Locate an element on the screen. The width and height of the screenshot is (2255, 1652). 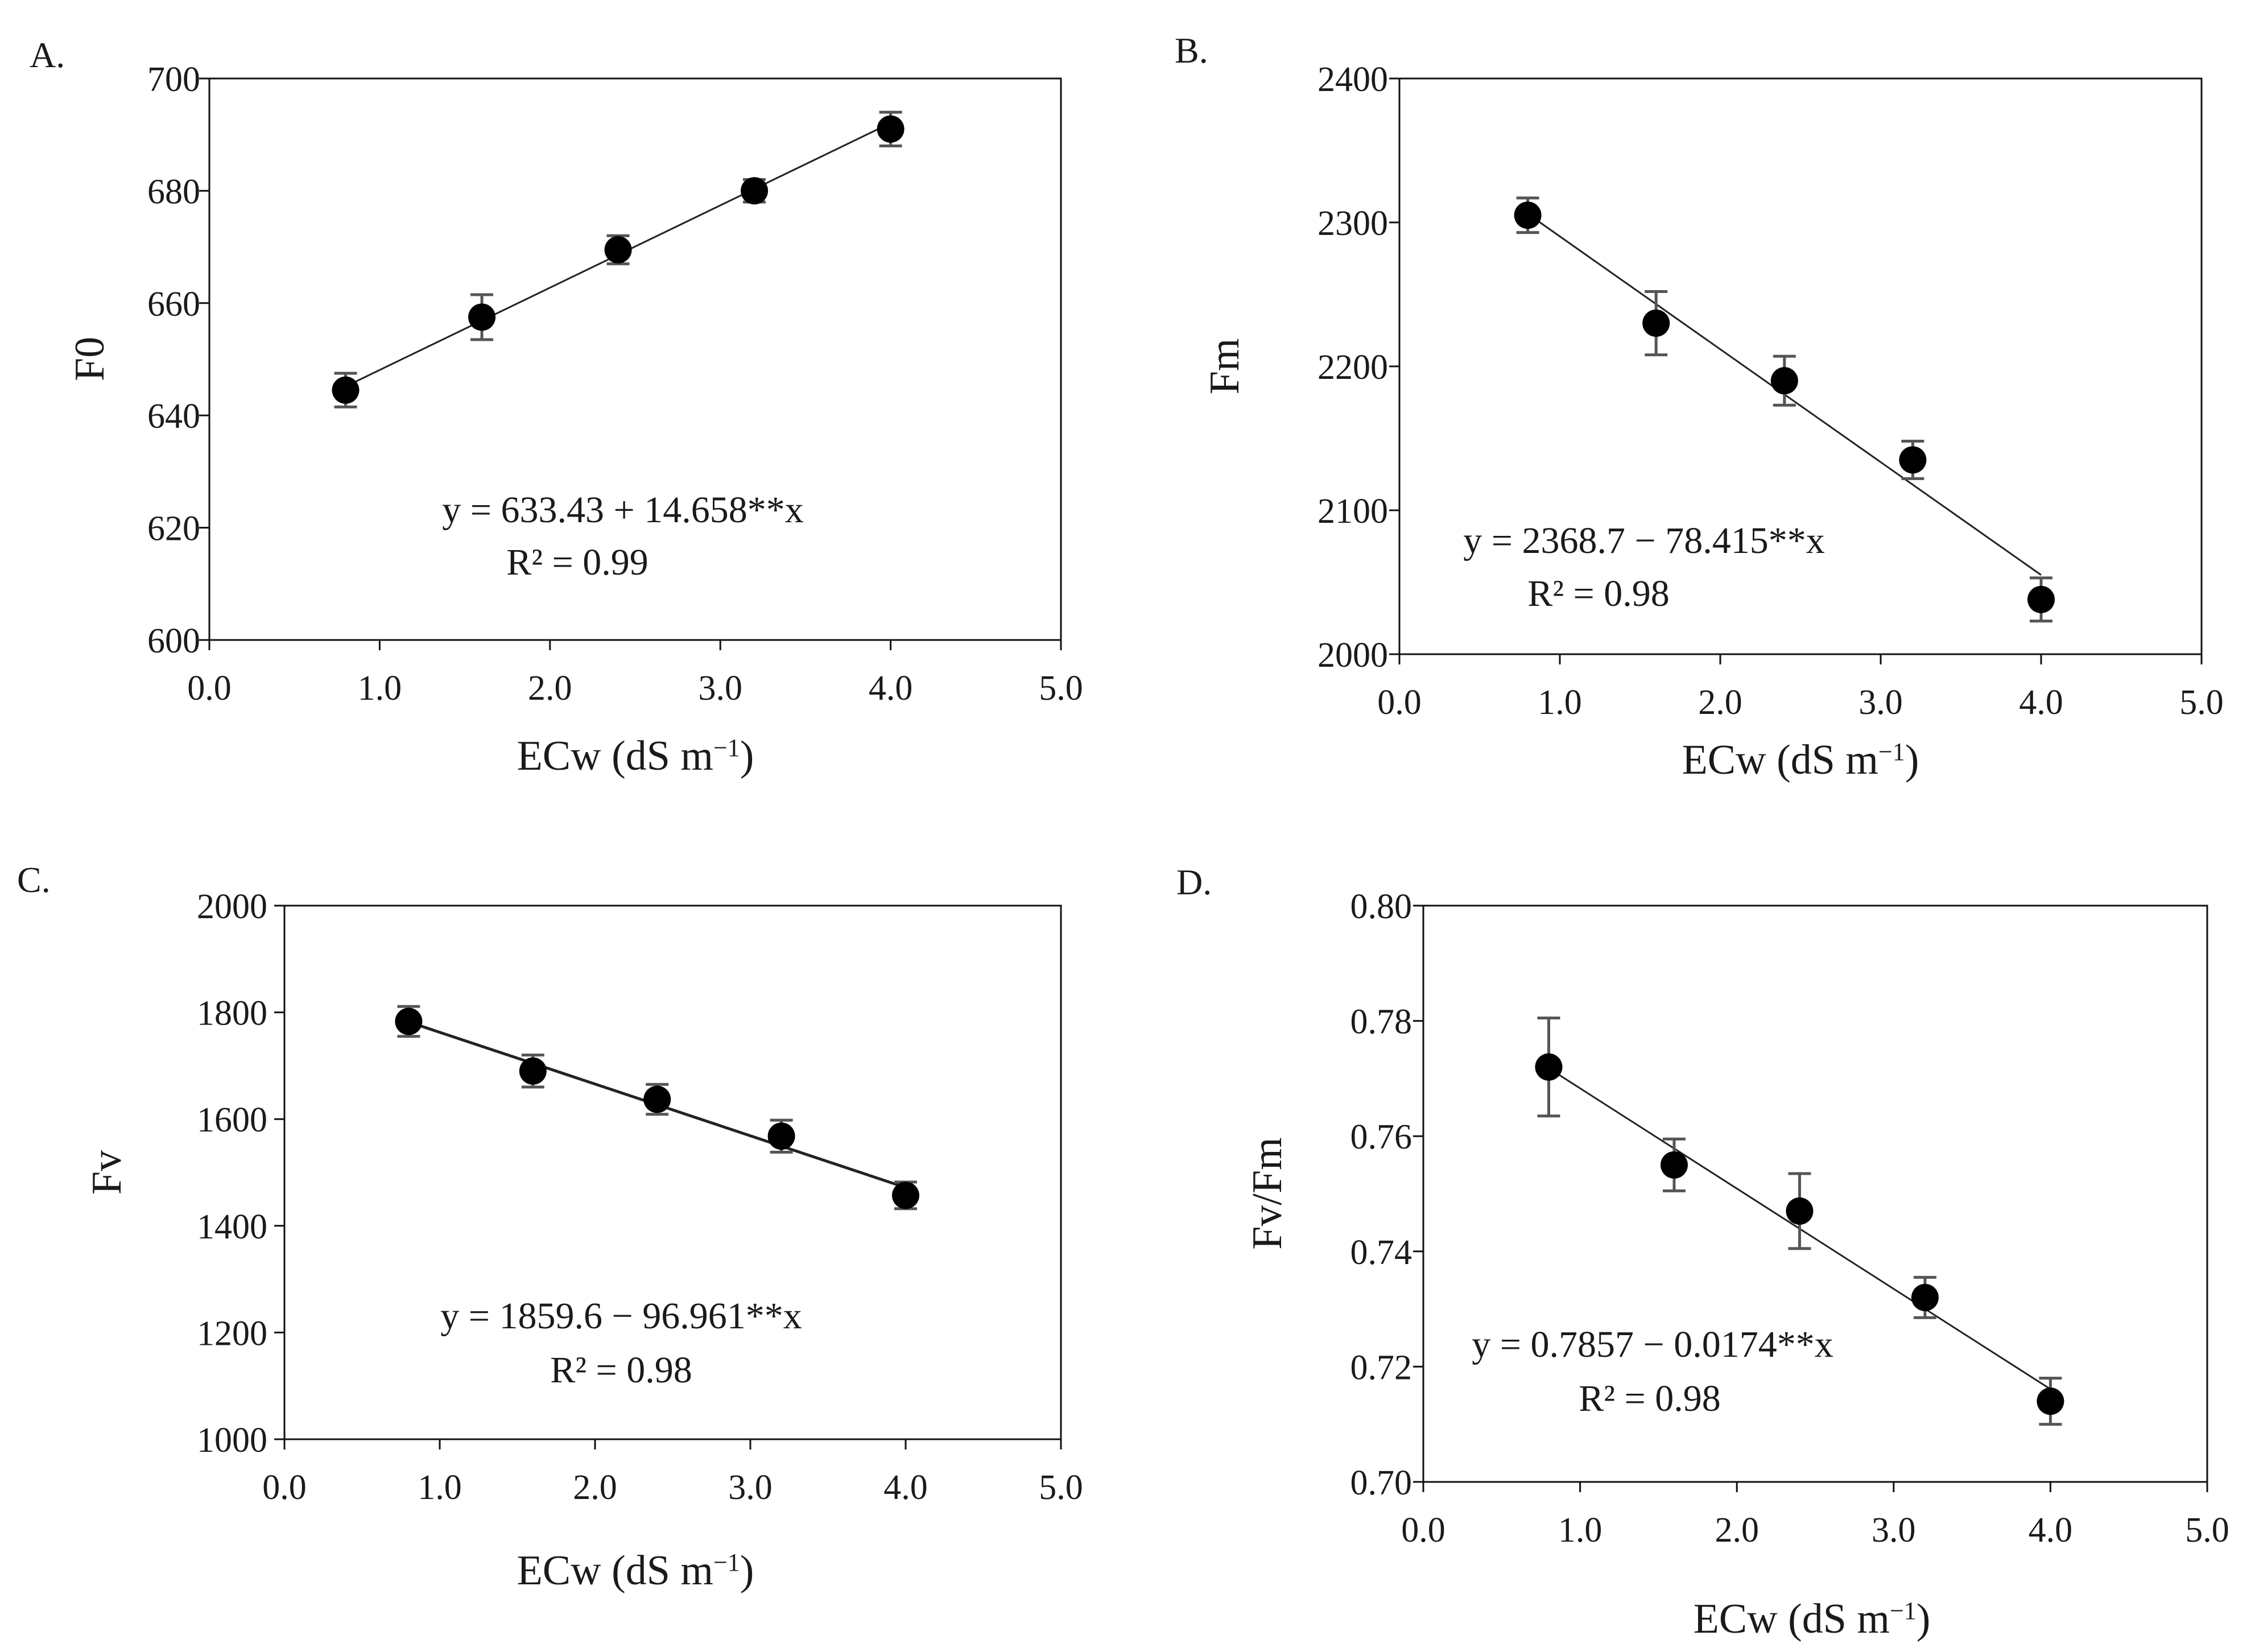
y-tick-label: 2100 is located at coordinates (1353, 511).